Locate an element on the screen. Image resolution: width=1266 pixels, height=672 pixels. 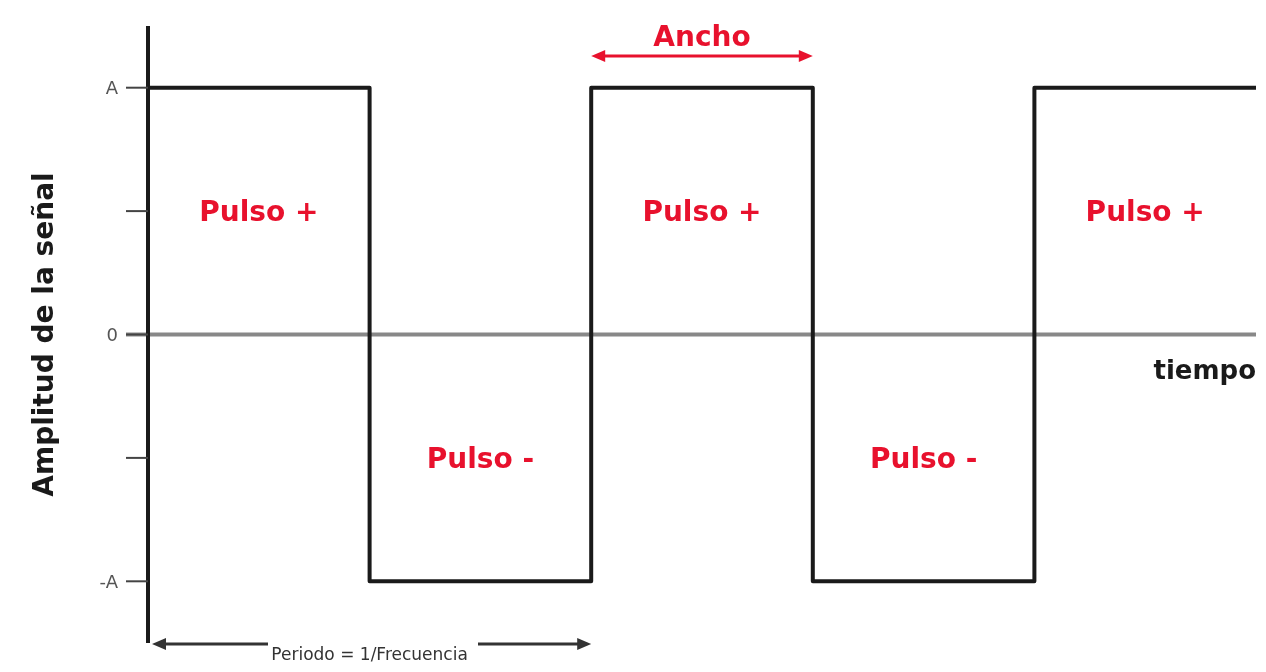
y-axis-title: Amplitud de la señal is located at coordinates (43, 334).